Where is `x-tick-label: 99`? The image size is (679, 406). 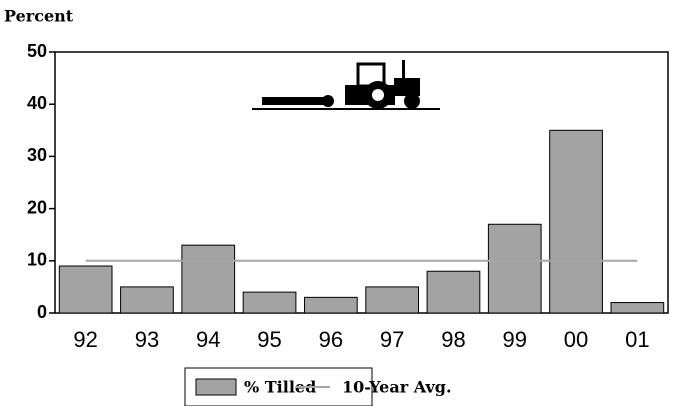 x-tick-label: 99 is located at coordinates (515, 339).